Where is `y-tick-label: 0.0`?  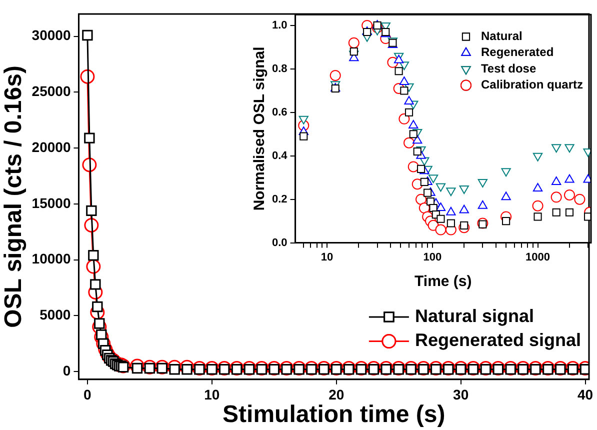 y-tick-label: 0.0 is located at coordinates (280, 242).